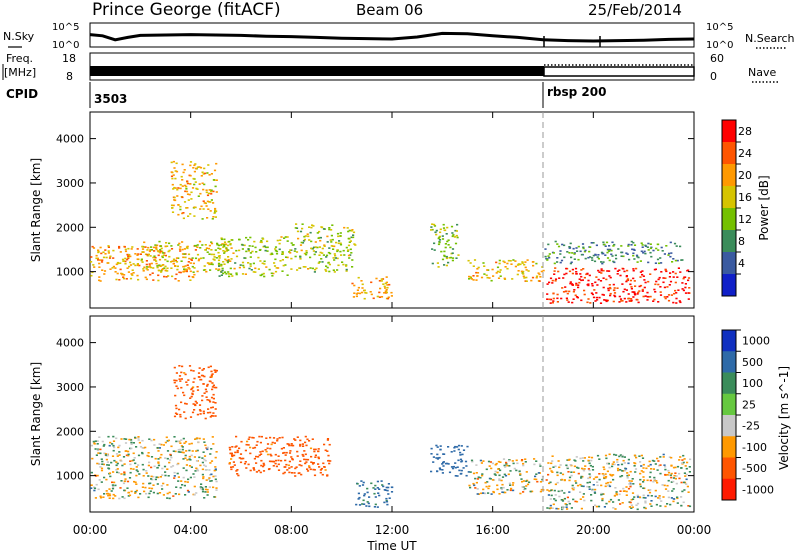 The image size is (800, 554). I want to click on colorbar-tick-label: 12, so click(745, 219).